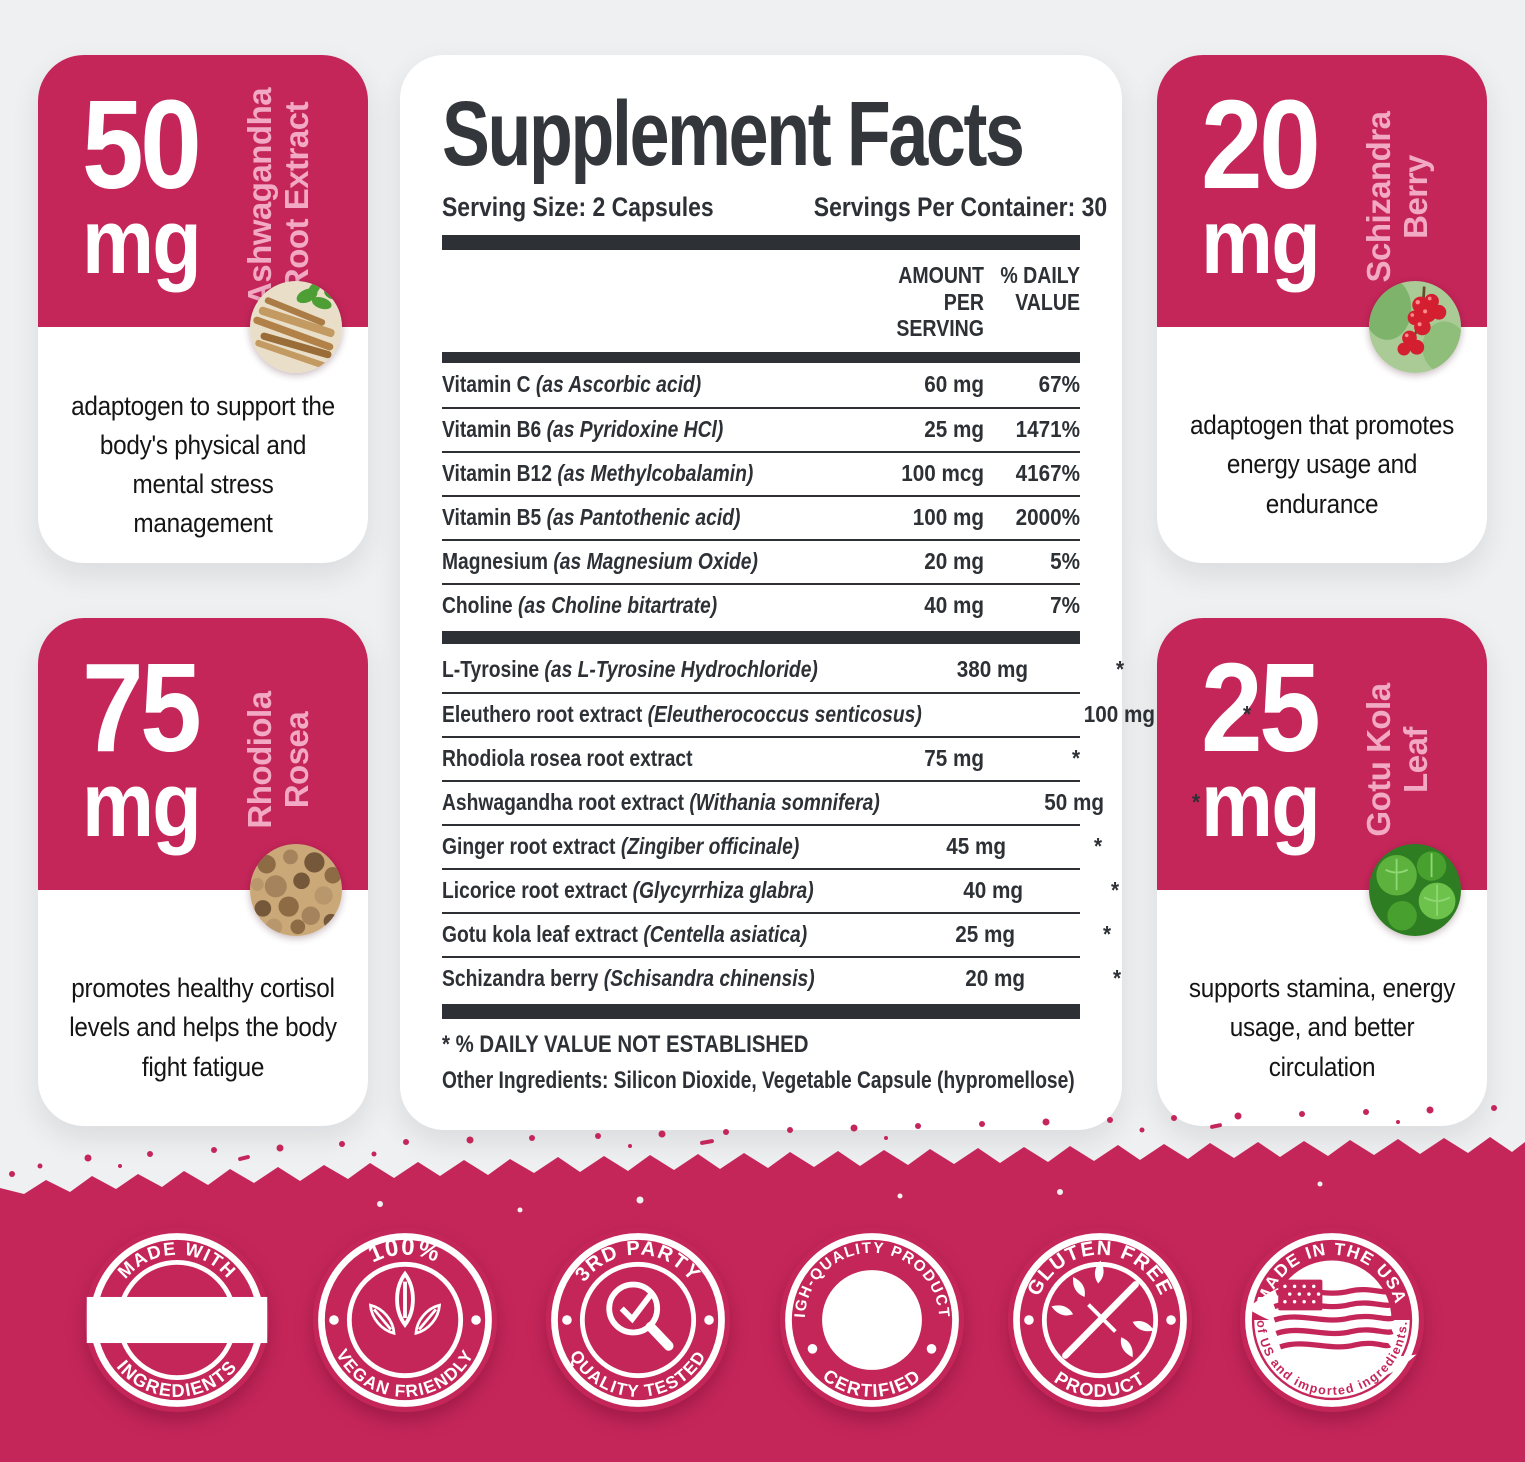 Image resolution: width=1525 pixels, height=1462 pixels. I want to click on usa-flag-icon, so click(1332, 1329).